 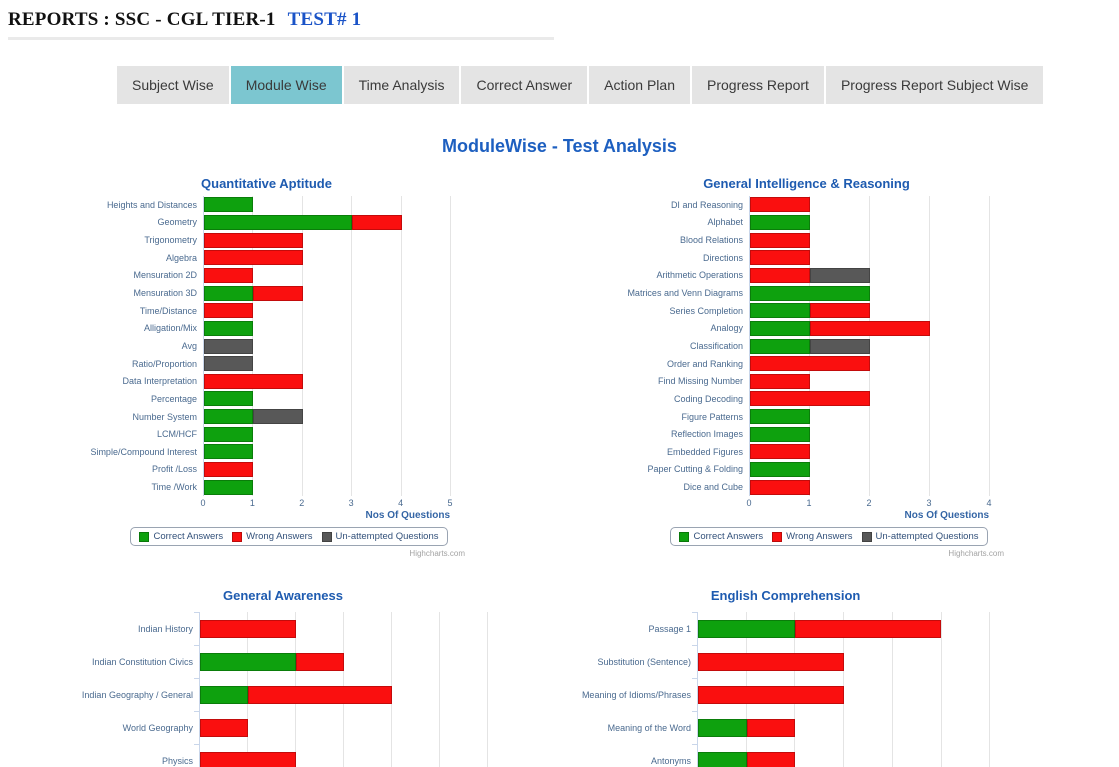 What do you see at coordinates (173, 85) in the screenshot?
I see `tab-subject-wise: Subject Wise` at bounding box center [173, 85].